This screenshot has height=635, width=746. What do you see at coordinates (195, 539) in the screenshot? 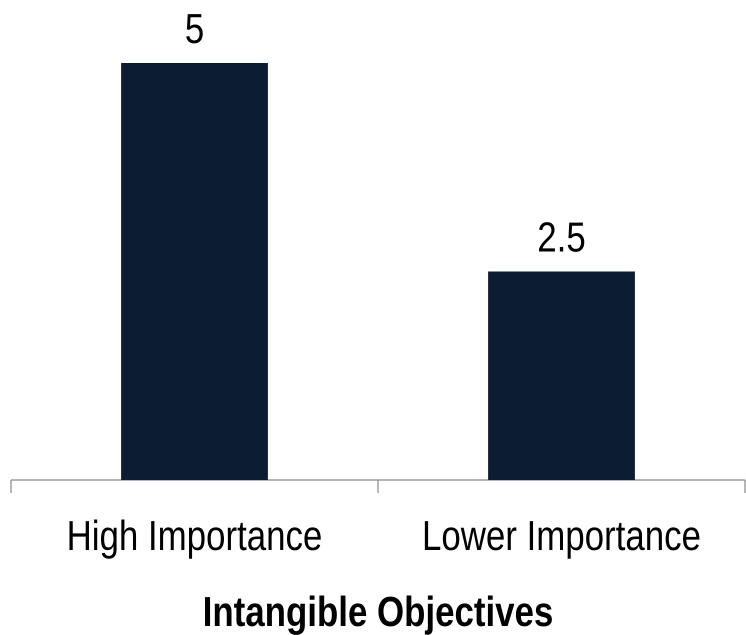
I see `x-tick-label: High Importance` at bounding box center [195, 539].